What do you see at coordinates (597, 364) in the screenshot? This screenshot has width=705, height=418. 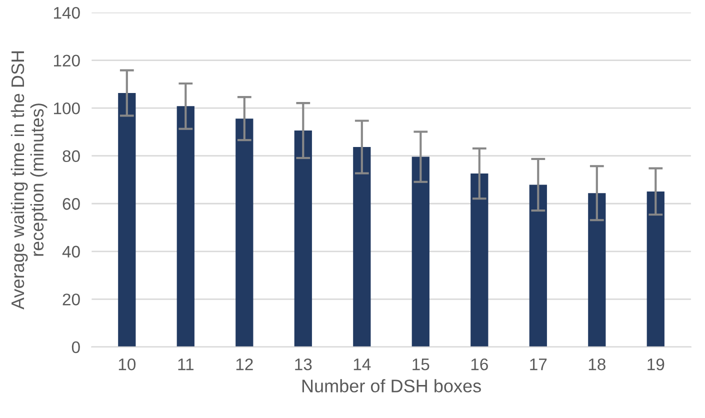 I see `x-tick-label: 18` at bounding box center [597, 364].